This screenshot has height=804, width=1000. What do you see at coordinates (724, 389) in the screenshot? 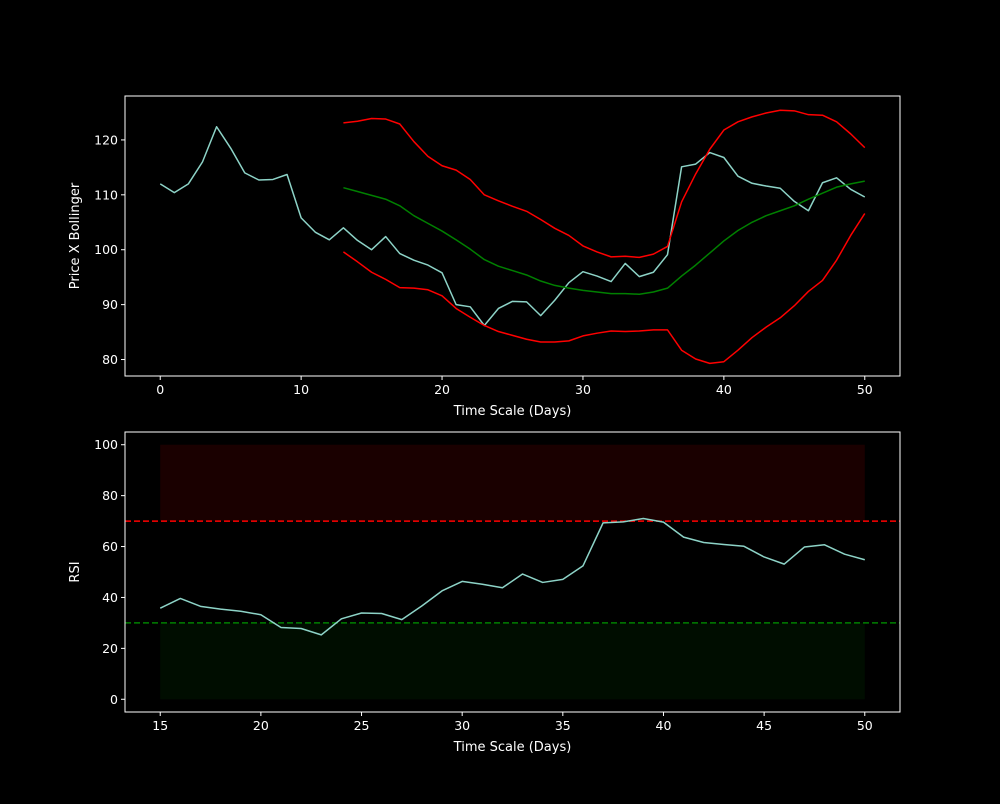
I see `price-x-tick-label: 40` at bounding box center [724, 389].